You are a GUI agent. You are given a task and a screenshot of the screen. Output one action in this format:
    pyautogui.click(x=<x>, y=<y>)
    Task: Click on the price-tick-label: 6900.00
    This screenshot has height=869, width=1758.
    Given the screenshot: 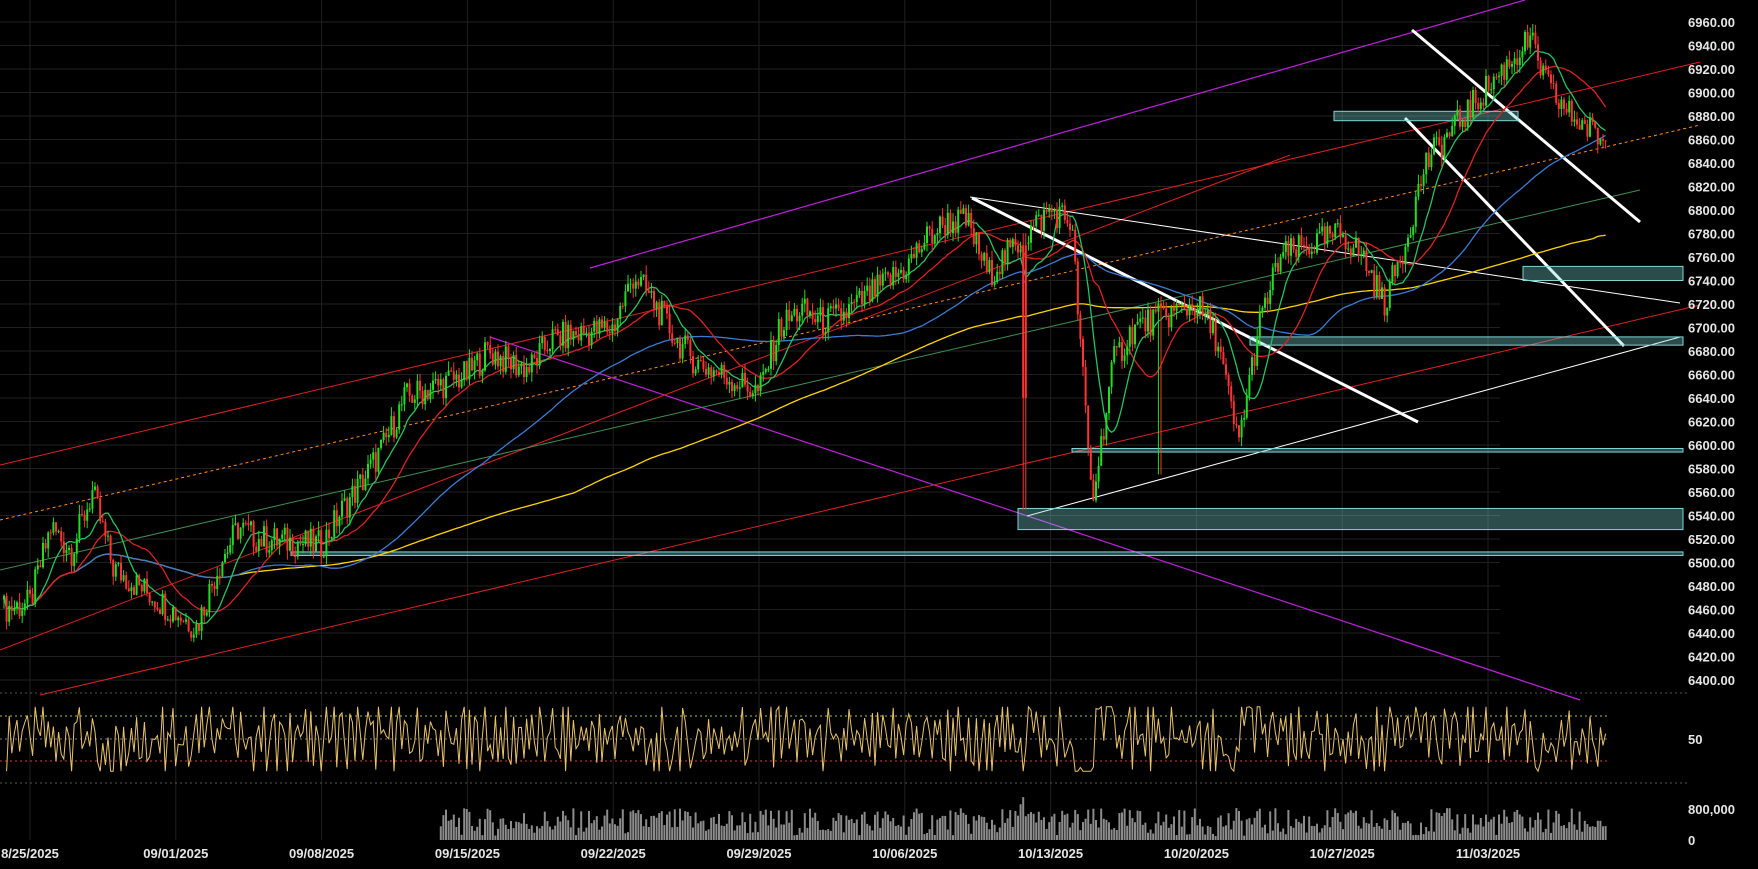 What is the action you would take?
    pyautogui.click(x=1711, y=93)
    